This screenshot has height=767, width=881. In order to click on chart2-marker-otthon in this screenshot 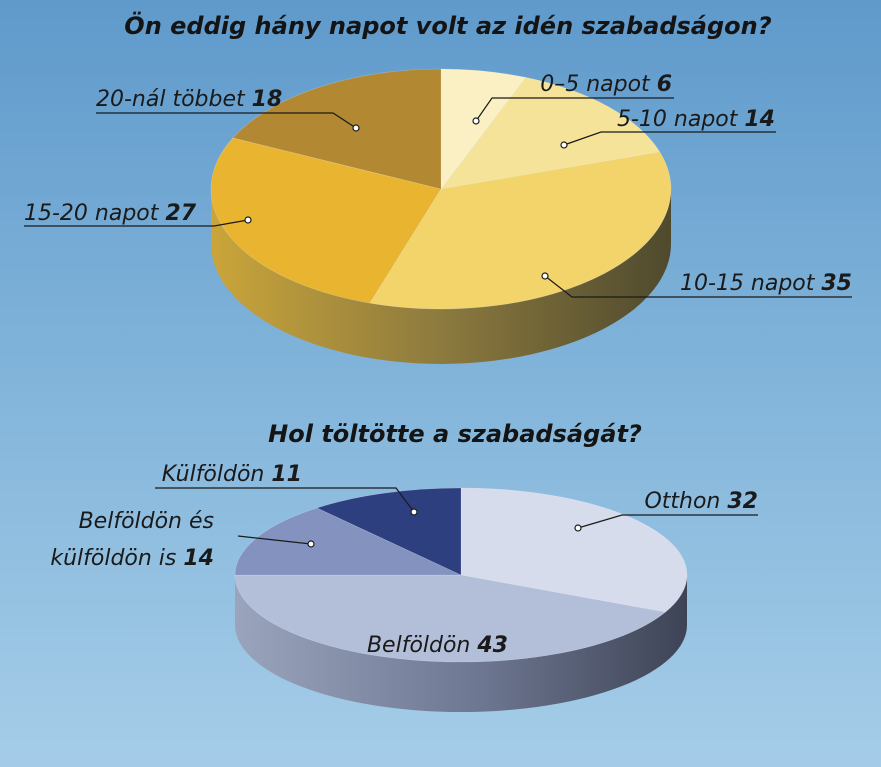, I will do `click(578, 528)`.